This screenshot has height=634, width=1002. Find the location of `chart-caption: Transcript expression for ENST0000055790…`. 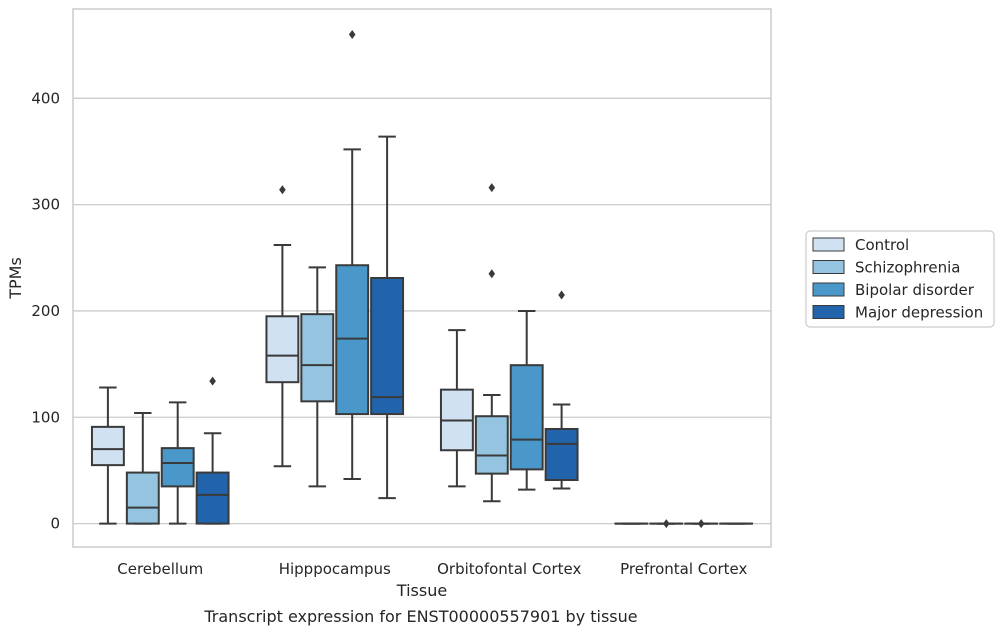

chart-caption: Transcript expression for ENST0000055790… is located at coordinates (420, 616).